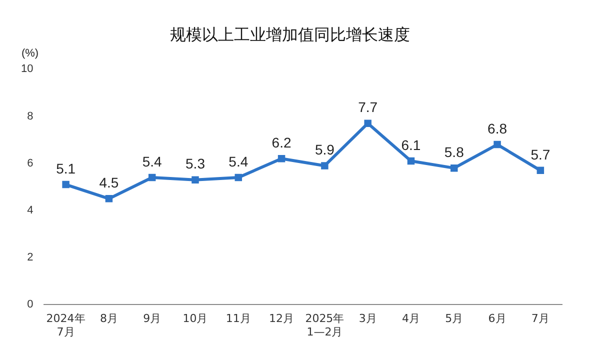  What do you see at coordinates (498, 128) in the screenshot?
I see `data-label: 6.8` at bounding box center [498, 128].